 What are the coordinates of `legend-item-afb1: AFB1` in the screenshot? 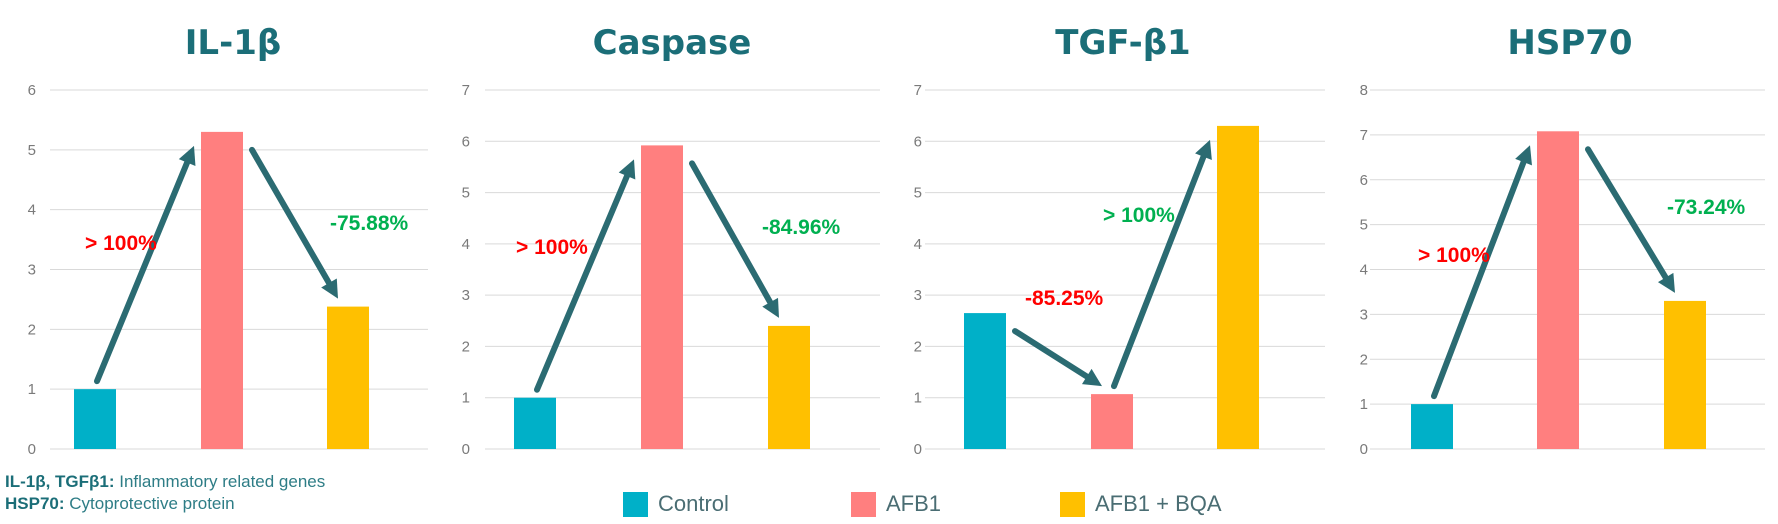 It's located at (896, 504).